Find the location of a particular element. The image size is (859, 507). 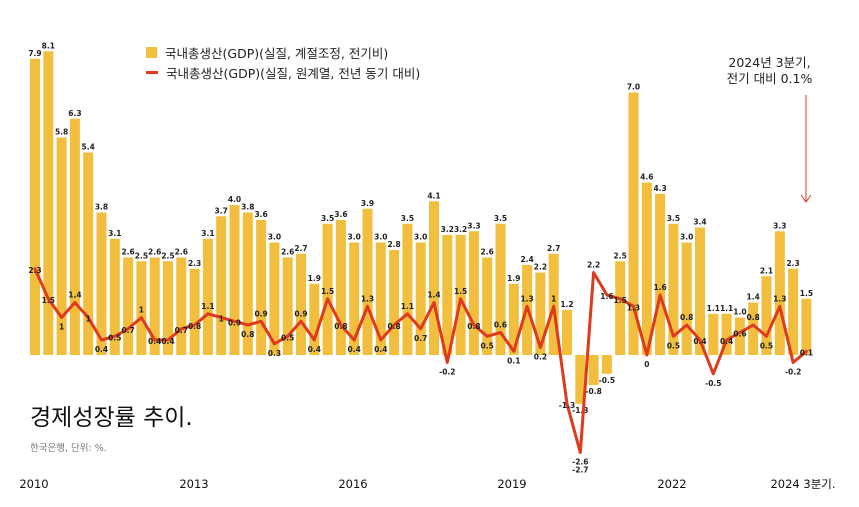

bar-value-label-4: 5.4 is located at coordinates (88, 147).